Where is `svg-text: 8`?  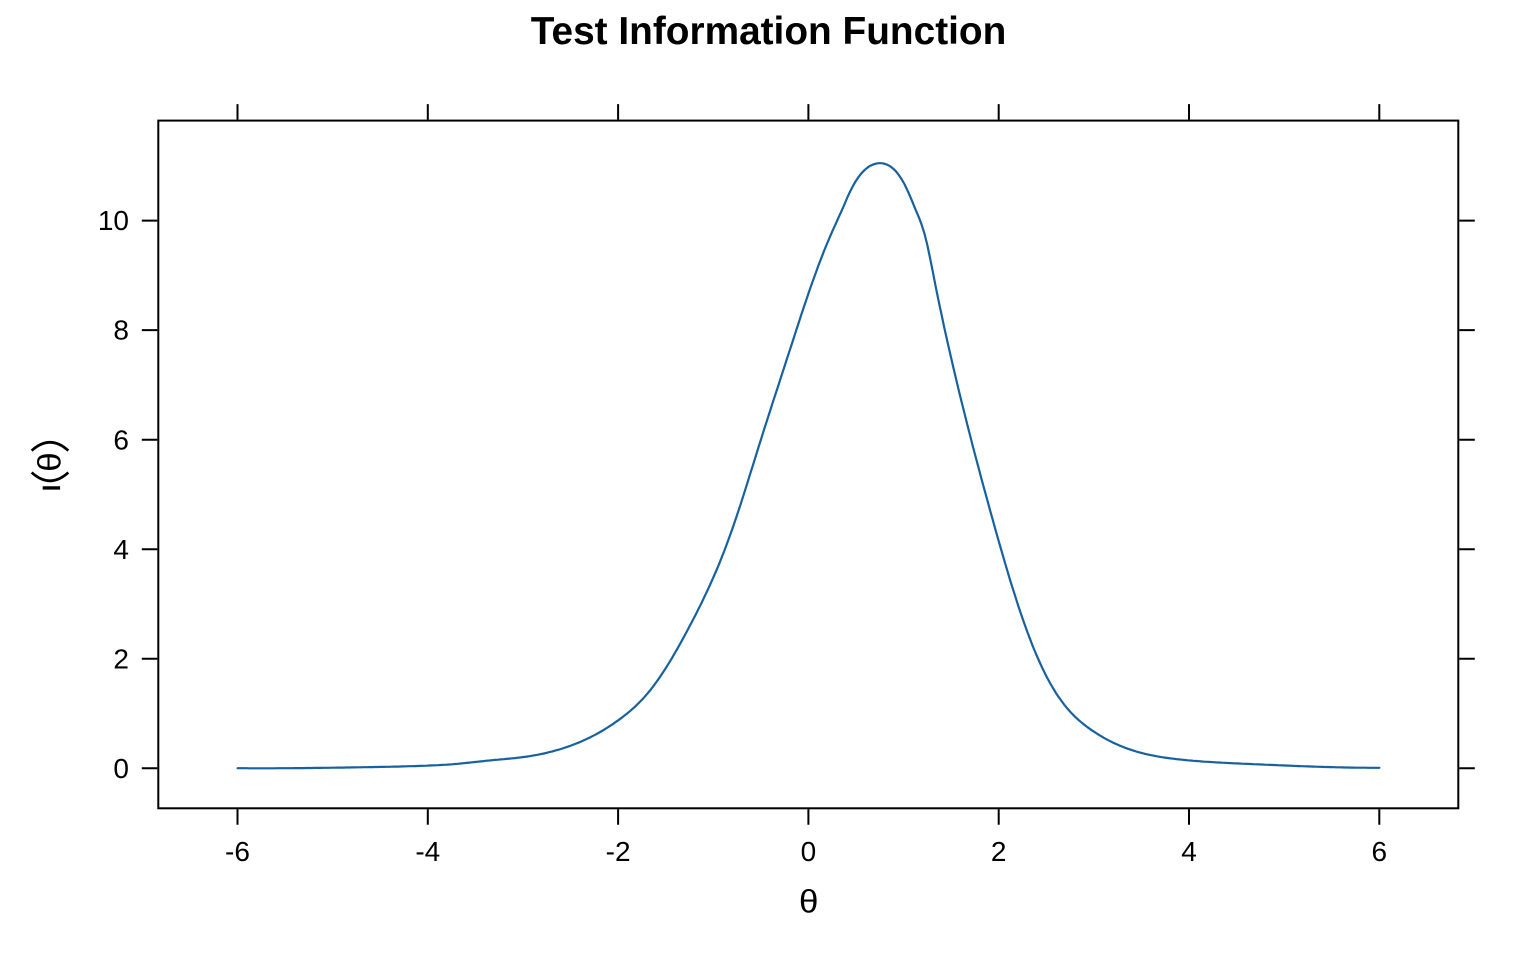 svg-text: 8 is located at coordinates (121, 330).